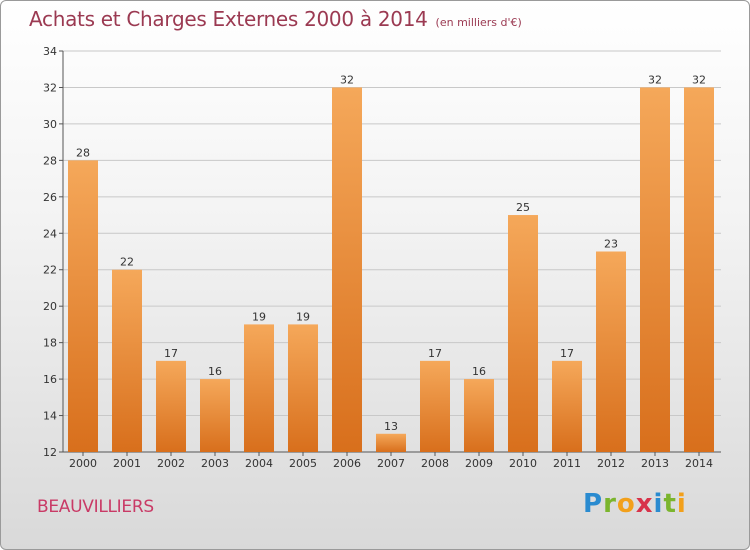  What do you see at coordinates (50, 124) in the screenshot?
I see `y-tick-label: 30` at bounding box center [50, 124].